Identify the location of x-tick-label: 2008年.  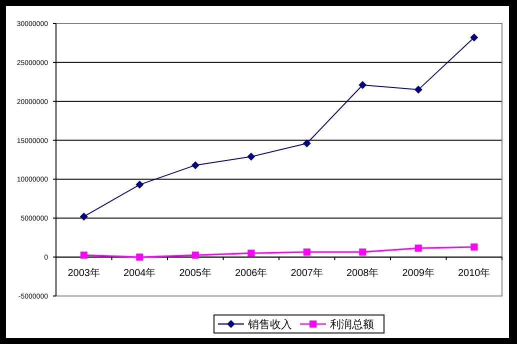
(362, 273).